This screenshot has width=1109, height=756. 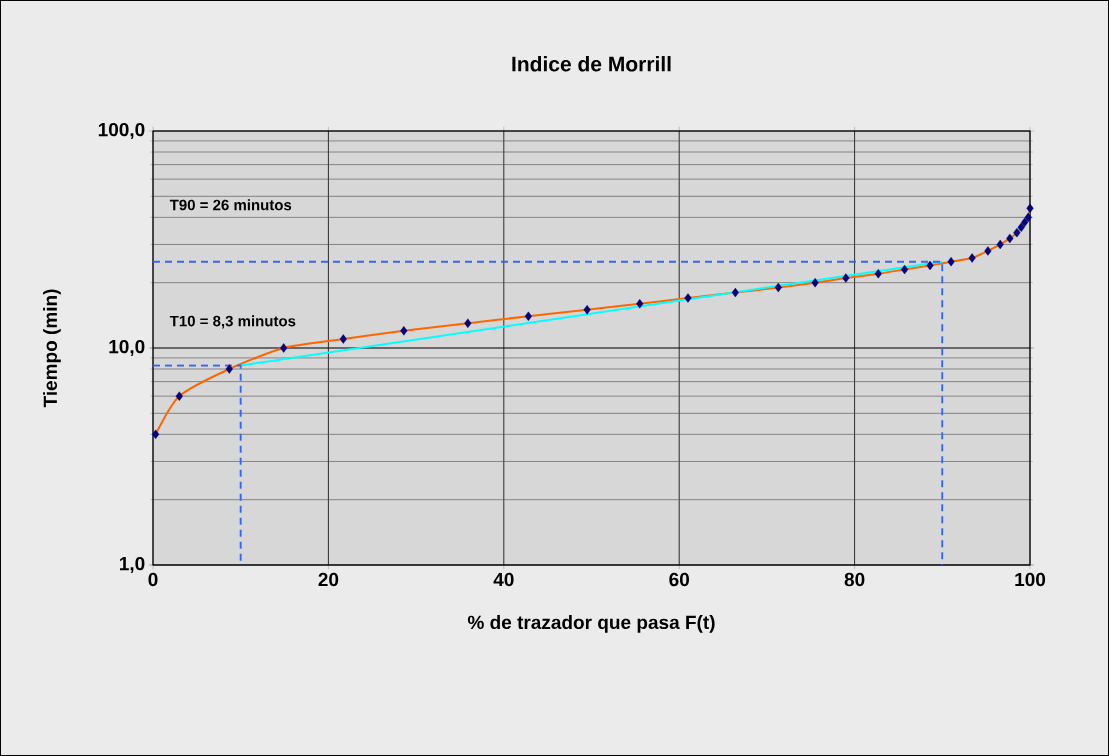 What do you see at coordinates (328, 579) in the screenshot?
I see `x-tick-label: 20` at bounding box center [328, 579].